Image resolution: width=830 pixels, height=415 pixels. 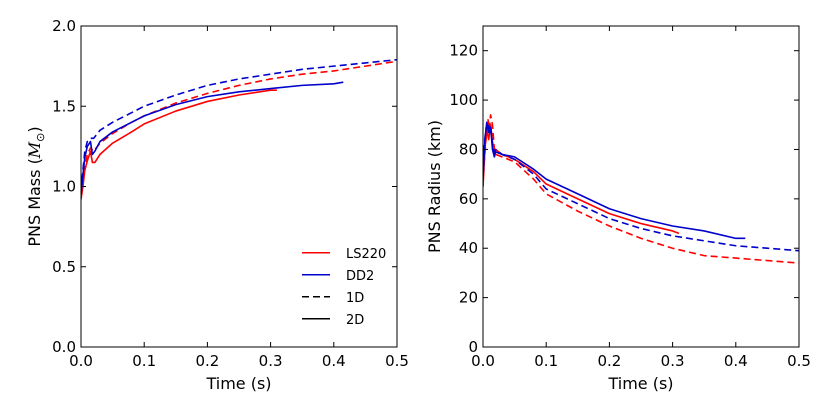 What do you see at coordinates (468, 149) in the screenshot?
I see `y-tick-label: 80` at bounding box center [468, 149].